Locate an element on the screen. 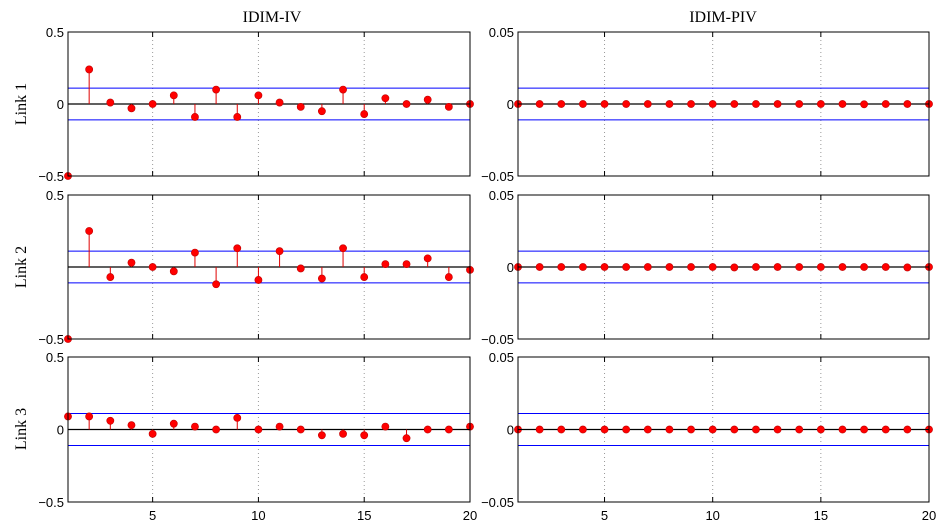 This screenshot has height=527, width=939. panel-r1-c2: 0.05 0 −0.05 is located at coordinates (707, 104).